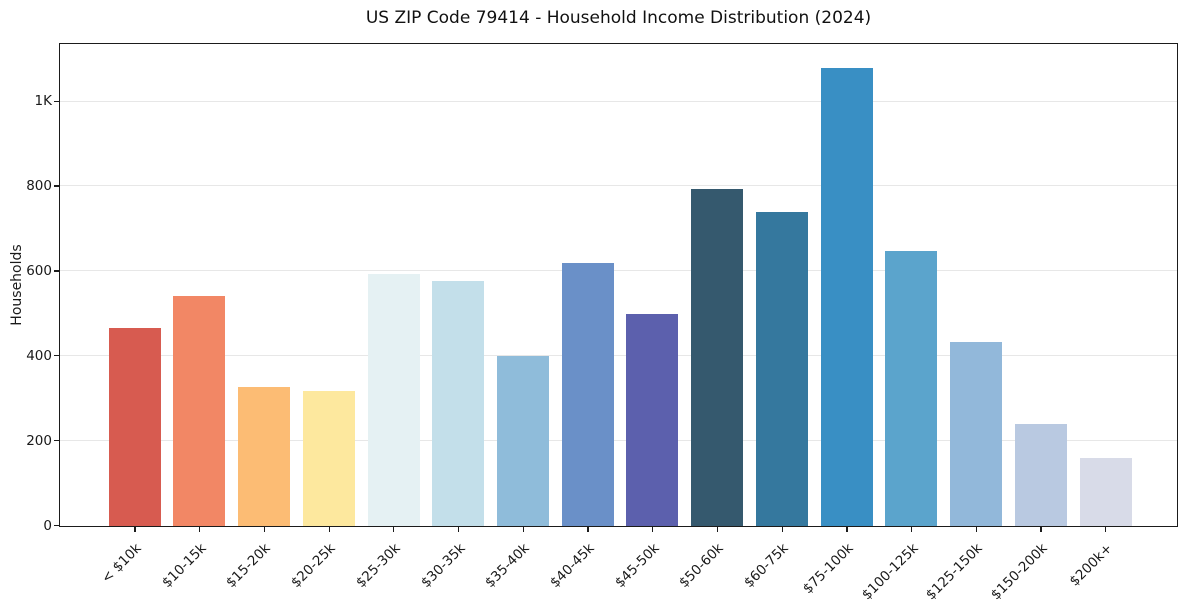 The image size is (1189, 603). Describe the element at coordinates (766, 566) in the screenshot. I see `xtick-label-60-75k: $60-75k` at that location.